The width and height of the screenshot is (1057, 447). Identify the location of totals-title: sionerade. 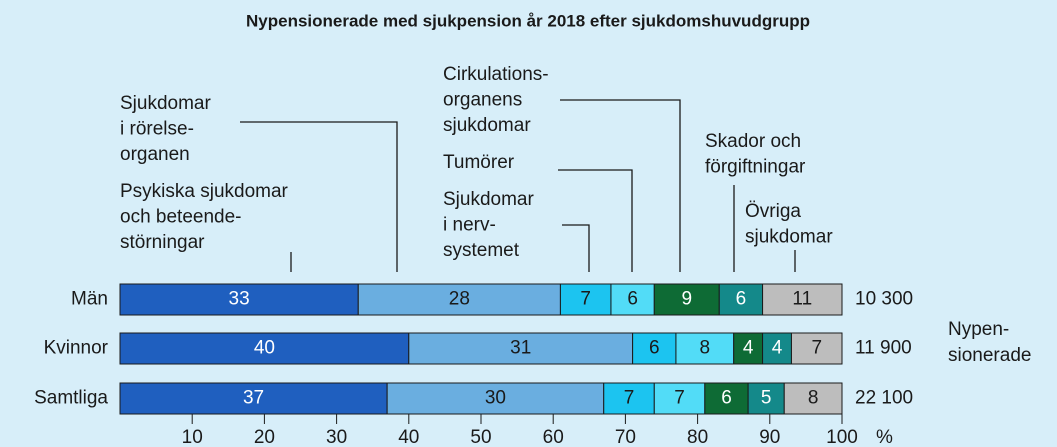
(989, 355).